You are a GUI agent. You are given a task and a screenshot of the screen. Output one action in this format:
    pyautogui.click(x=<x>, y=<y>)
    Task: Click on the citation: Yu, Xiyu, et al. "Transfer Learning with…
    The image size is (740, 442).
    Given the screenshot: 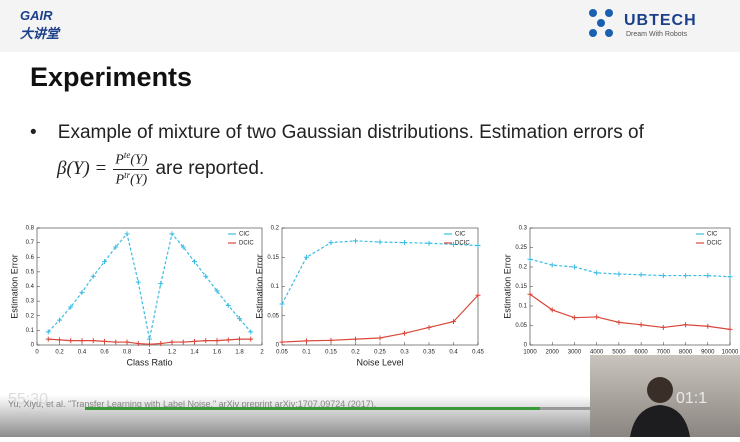 What is the action you would take?
    pyautogui.click(x=192, y=404)
    